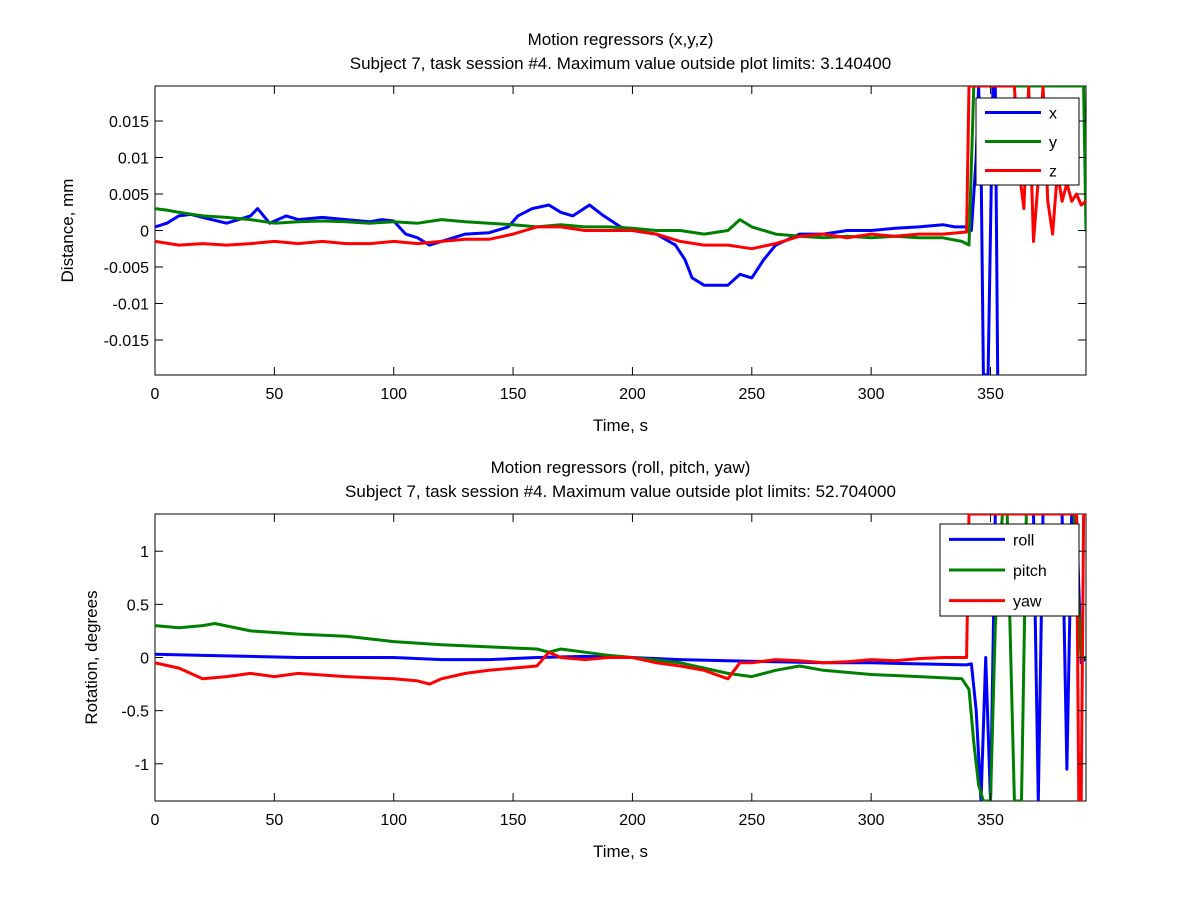  I want to click on y-tick-label: 0.015, so click(129, 122).